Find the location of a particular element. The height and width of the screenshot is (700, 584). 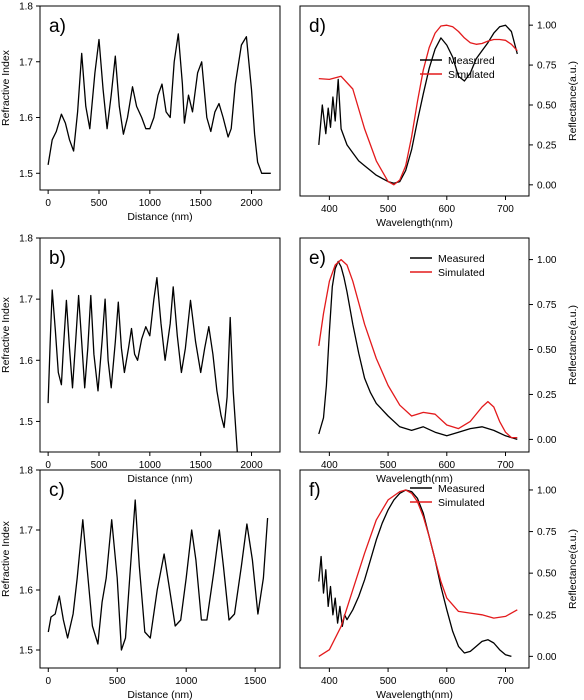

panel-label: f) is located at coordinates (315, 490).